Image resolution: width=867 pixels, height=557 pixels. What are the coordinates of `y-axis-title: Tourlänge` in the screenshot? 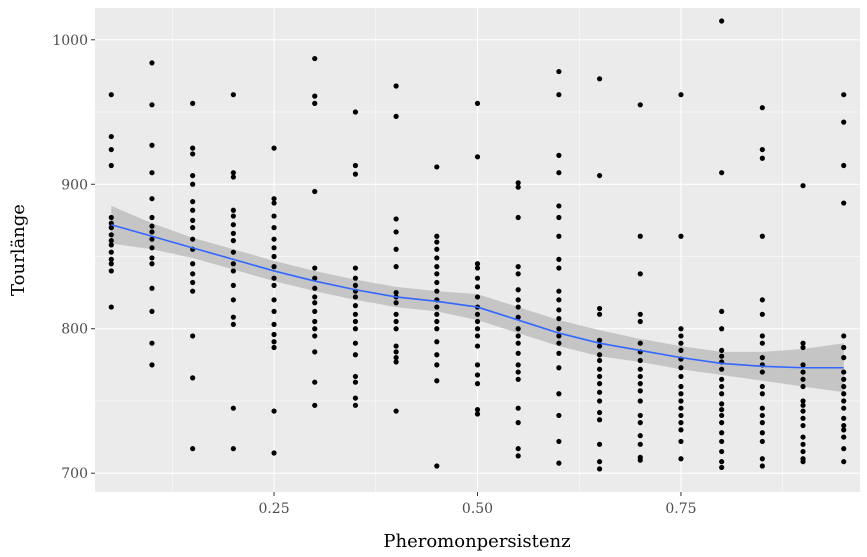 It's located at (18, 250).